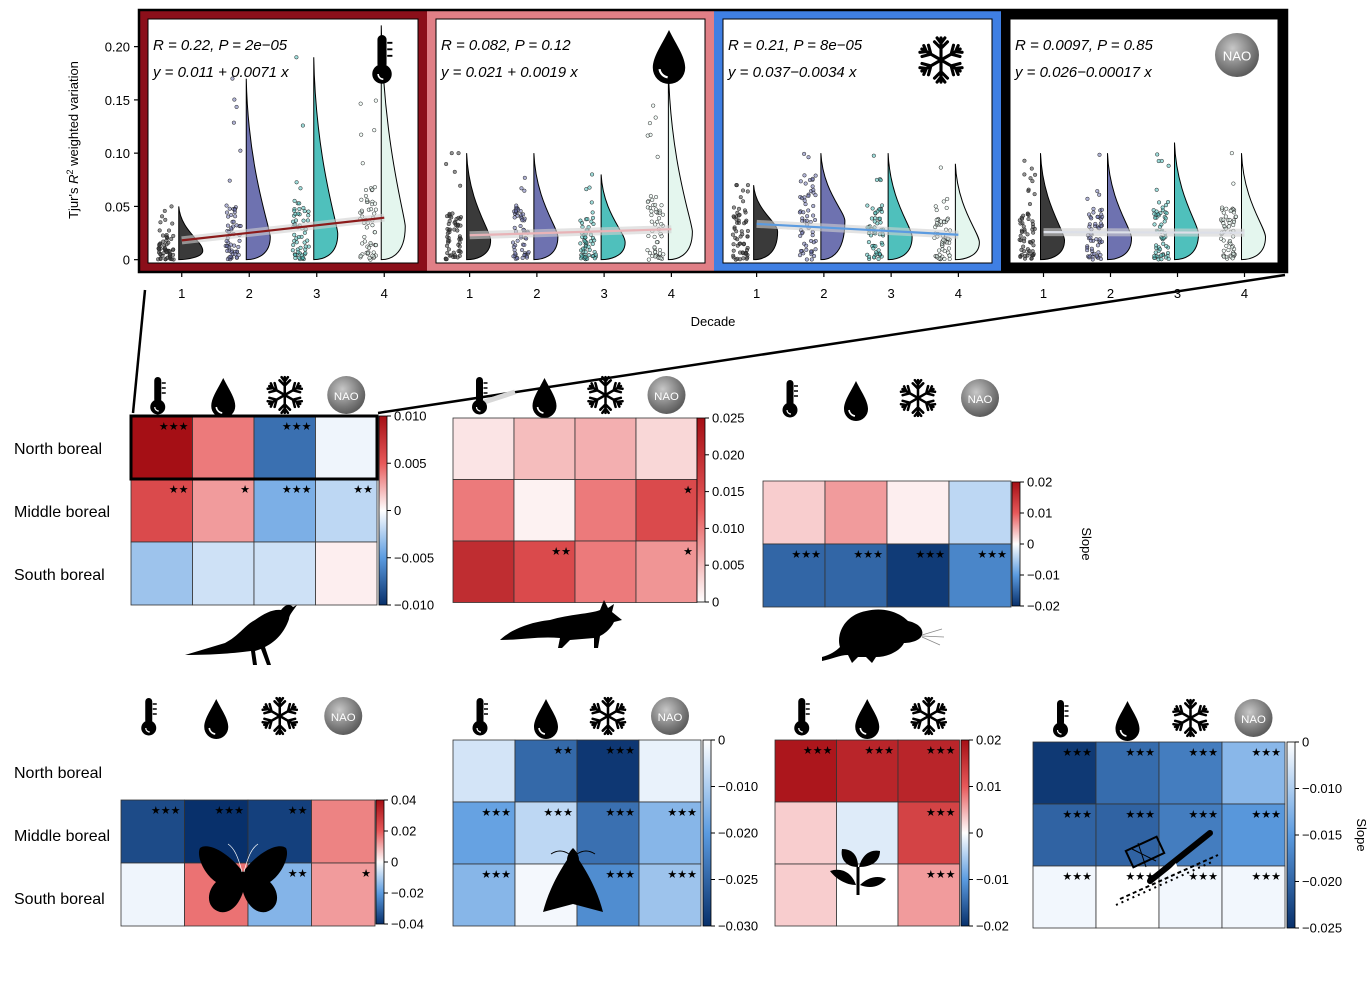  What do you see at coordinates (326, 159) in the screenshot?
I see `half-violin` at bounding box center [326, 159].